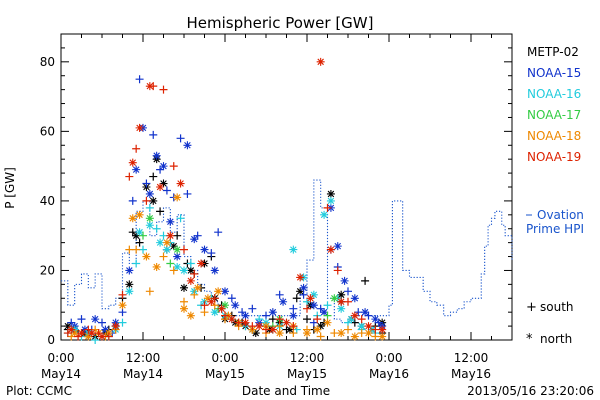 The image size is (600, 400). Describe the element at coordinates (531, 307) in the screenshot. I see `legend-marker-symbol: +` at that location.